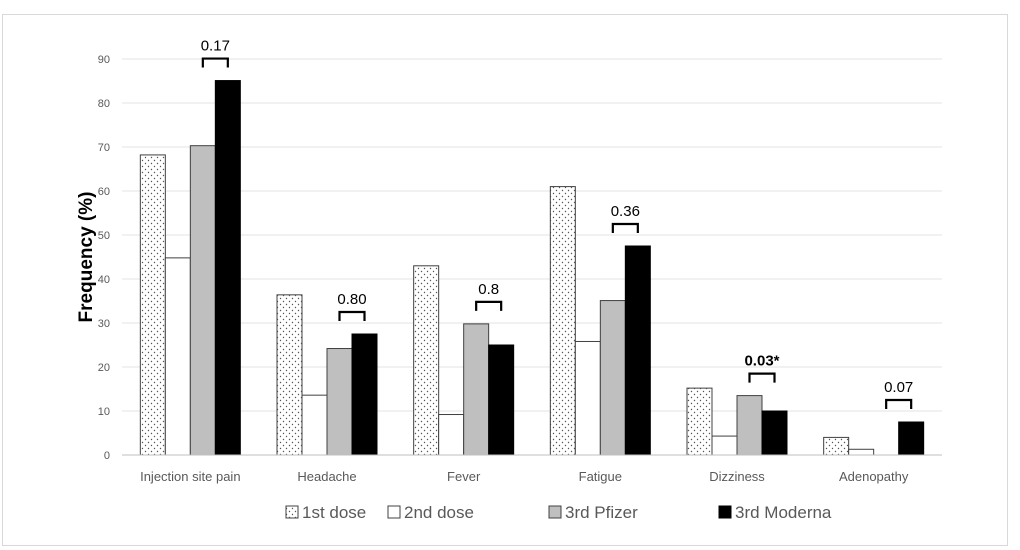 The image size is (1020, 550). Describe the element at coordinates (104, 280) in the screenshot. I see `y-tick-label: 40` at that location.